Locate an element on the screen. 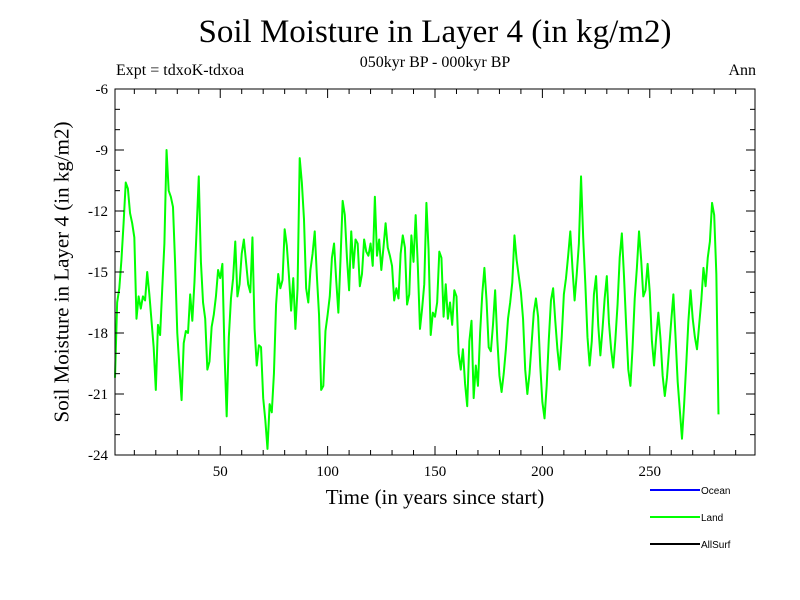 Image resolution: width=800 pixels, height=600 pixels. y-tick-label: -24 is located at coordinates (98, 456).